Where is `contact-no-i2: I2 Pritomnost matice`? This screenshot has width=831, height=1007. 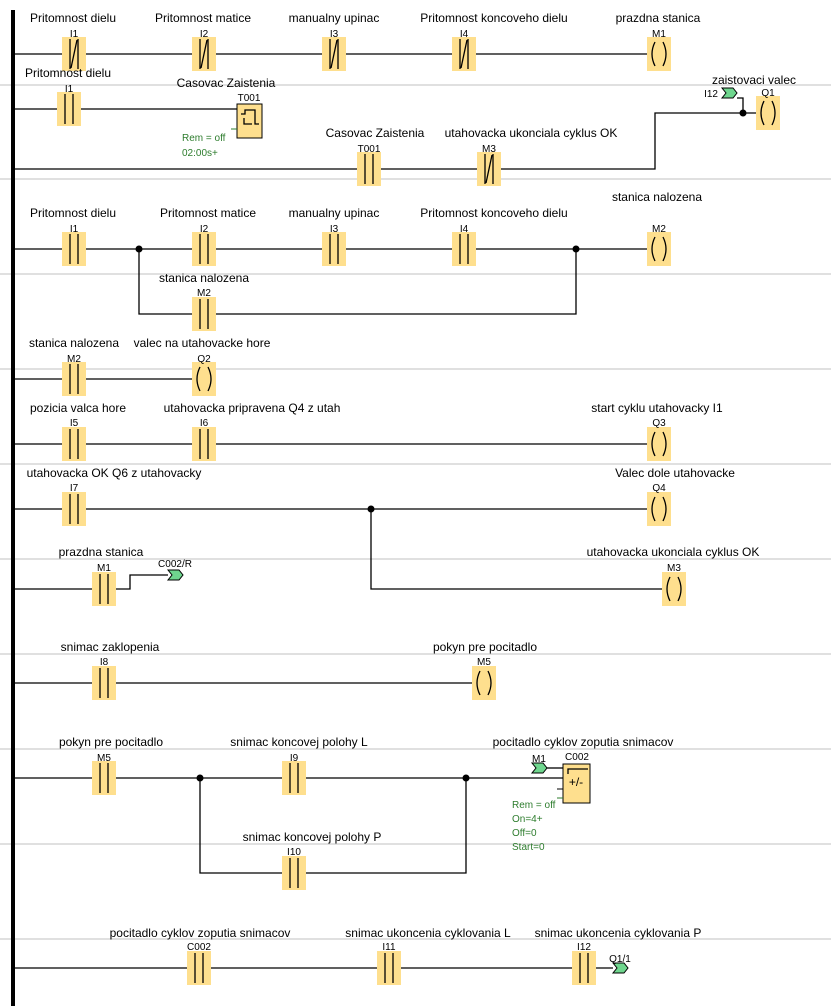
contact-no-i2: I2 Pritomnost matice is located at coordinates (208, 236).